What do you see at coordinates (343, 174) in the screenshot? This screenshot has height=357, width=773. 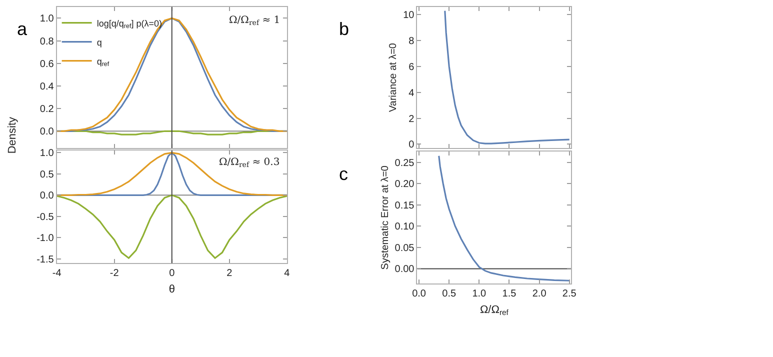 I see `text: c` at bounding box center [343, 174].